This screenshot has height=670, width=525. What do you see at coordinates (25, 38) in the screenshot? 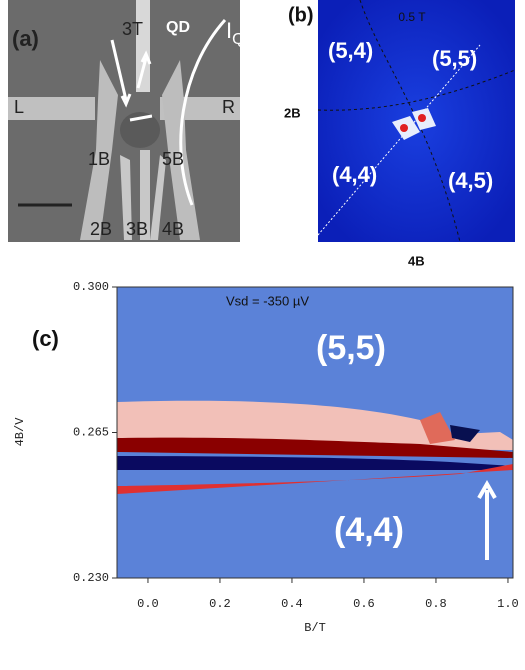
I see `panel-label: (a)` at bounding box center [25, 38].